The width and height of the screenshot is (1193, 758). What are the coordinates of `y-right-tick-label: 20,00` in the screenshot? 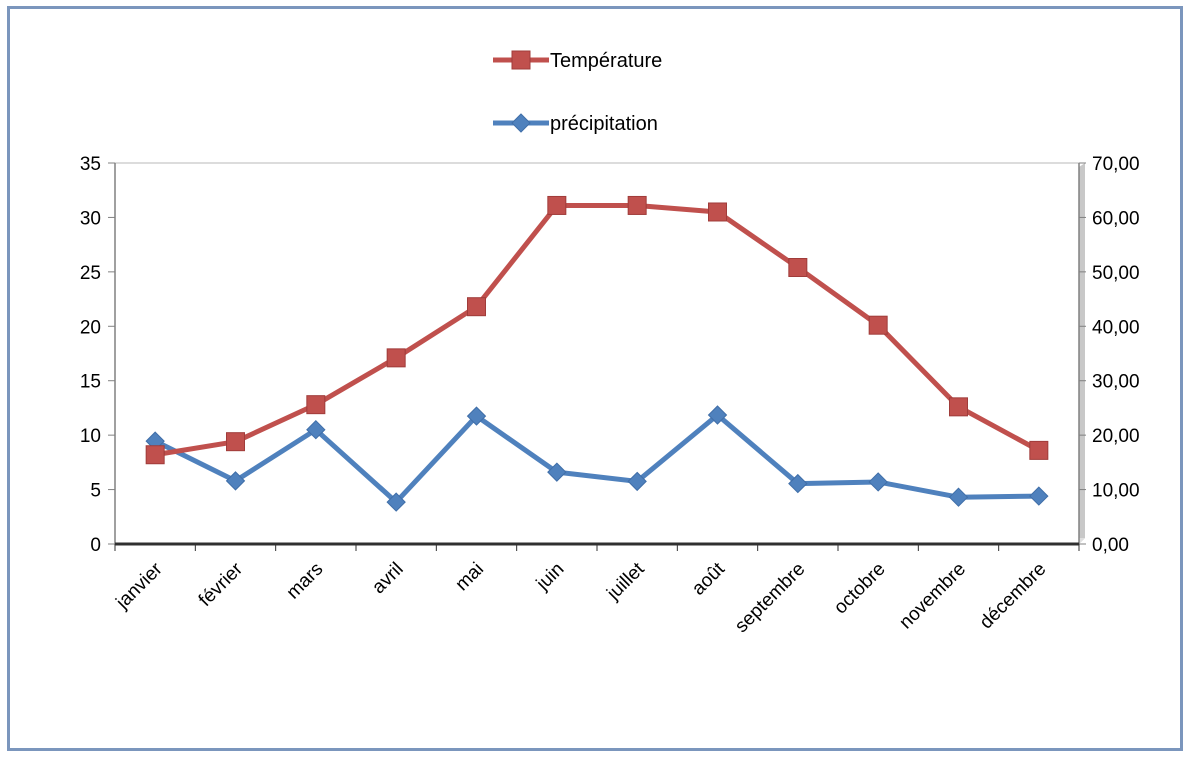 It's located at (1116, 436).